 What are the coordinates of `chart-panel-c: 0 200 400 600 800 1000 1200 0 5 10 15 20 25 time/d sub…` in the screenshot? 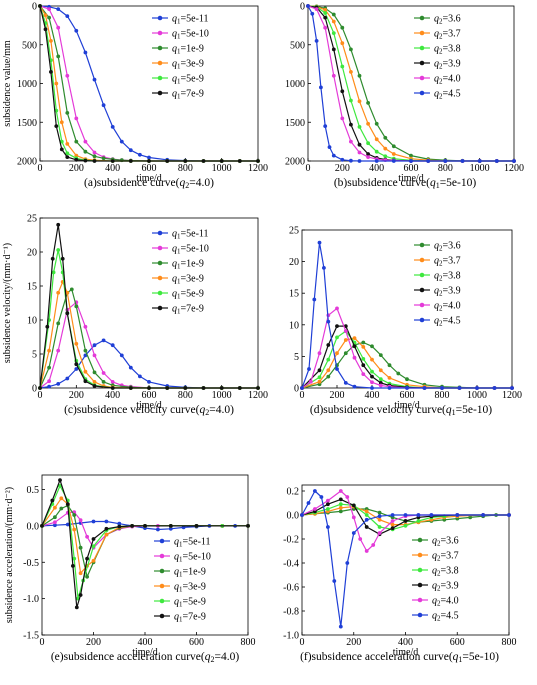 It's located at (135, 316).